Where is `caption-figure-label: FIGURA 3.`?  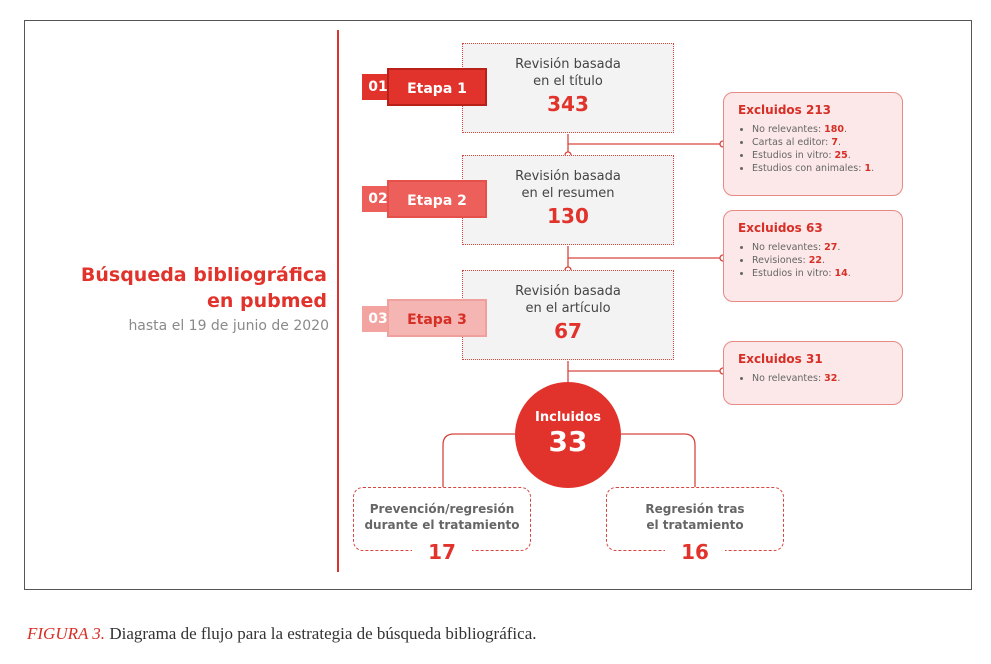
caption-figure-label: FIGURA 3. is located at coordinates (66, 633).